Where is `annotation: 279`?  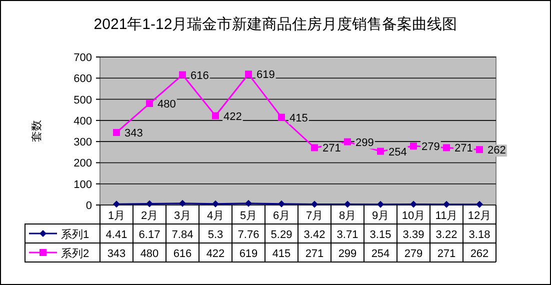 annotation: 279 is located at coordinates (431, 147).